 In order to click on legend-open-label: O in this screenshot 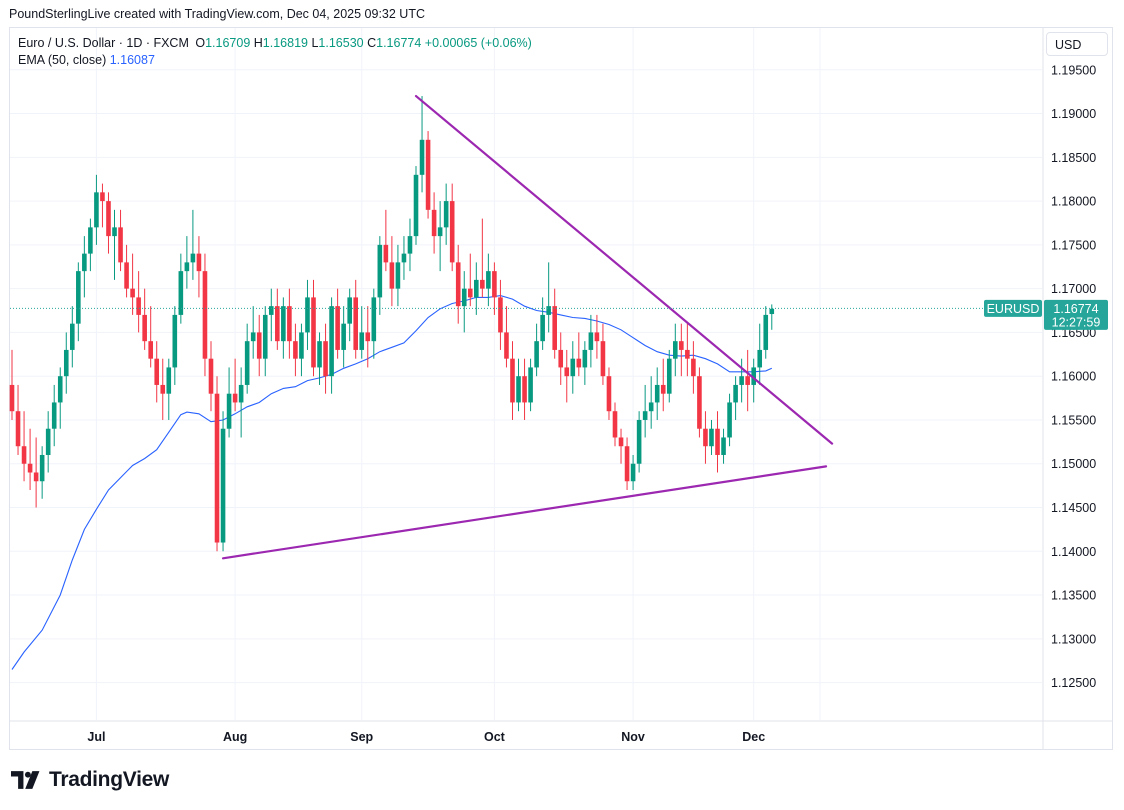, I will do `click(200, 43)`.